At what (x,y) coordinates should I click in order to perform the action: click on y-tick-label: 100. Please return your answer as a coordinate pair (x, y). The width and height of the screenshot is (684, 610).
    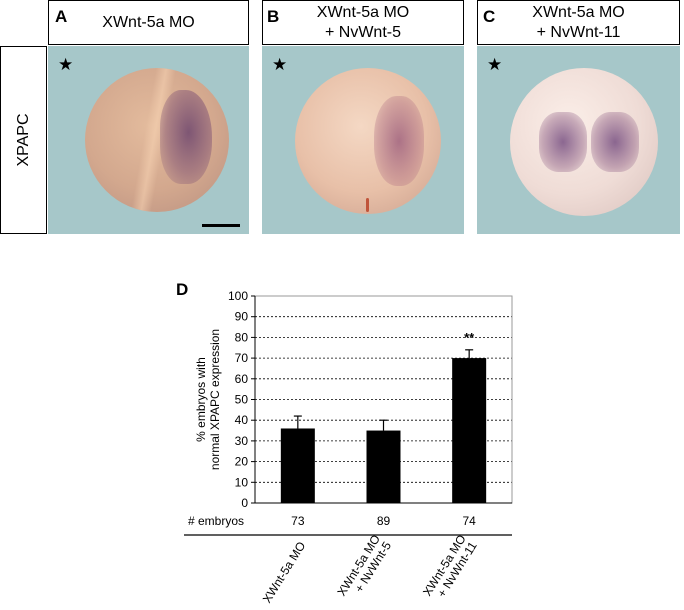
    Looking at the image, I should click on (238, 296).